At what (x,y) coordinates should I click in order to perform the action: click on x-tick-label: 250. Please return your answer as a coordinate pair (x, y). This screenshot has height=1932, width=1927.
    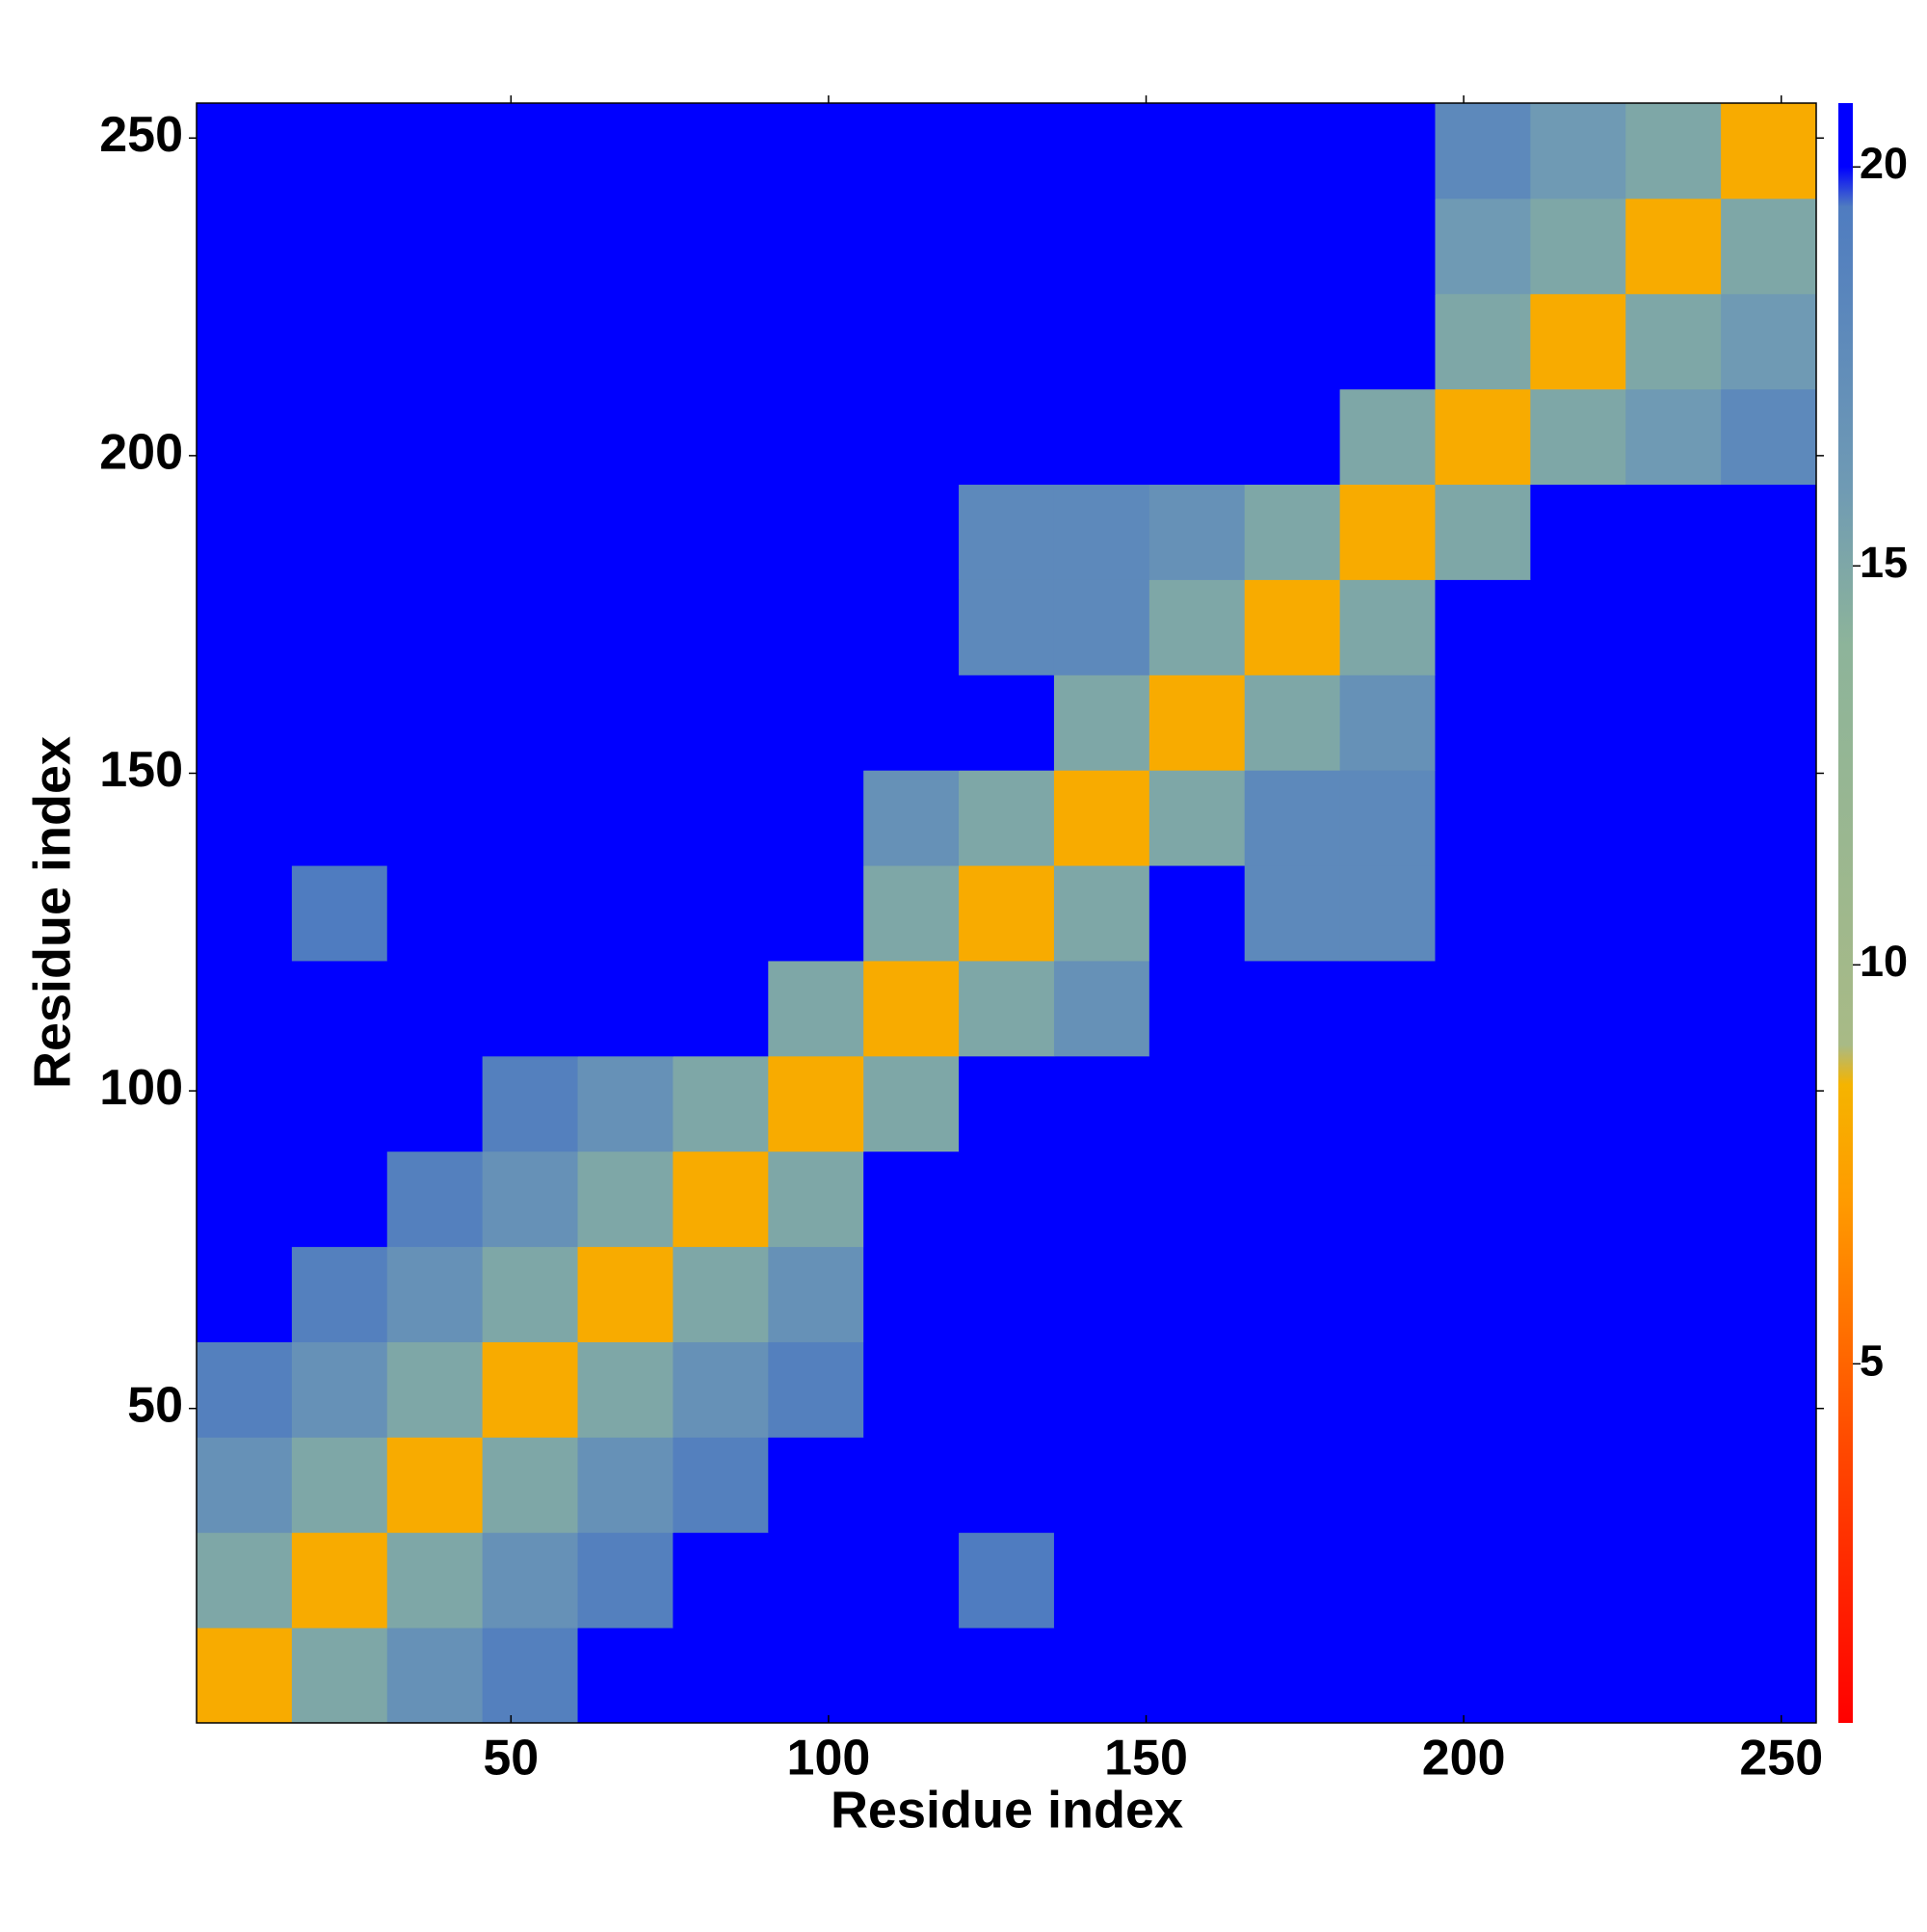
    Looking at the image, I should click on (1781, 1758).